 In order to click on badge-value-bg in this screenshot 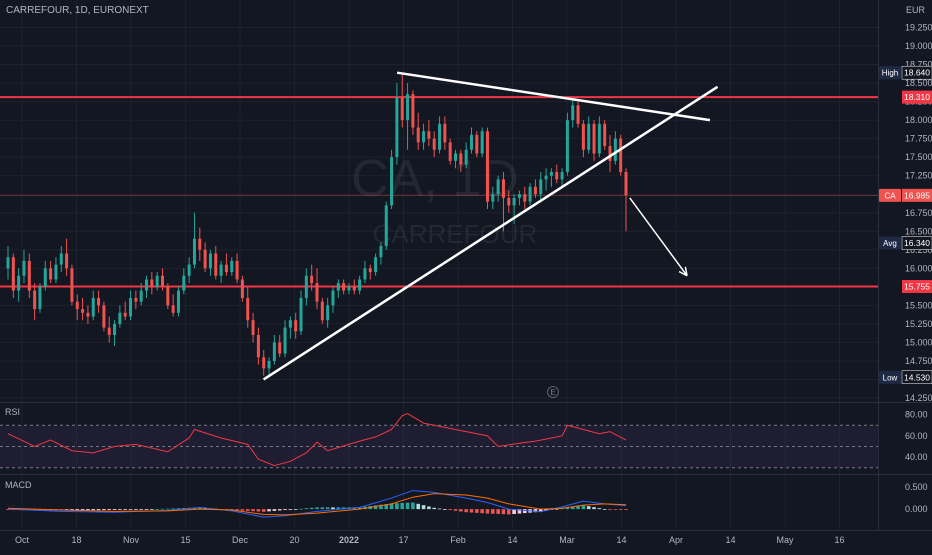, I will do `click(916, 72)`.